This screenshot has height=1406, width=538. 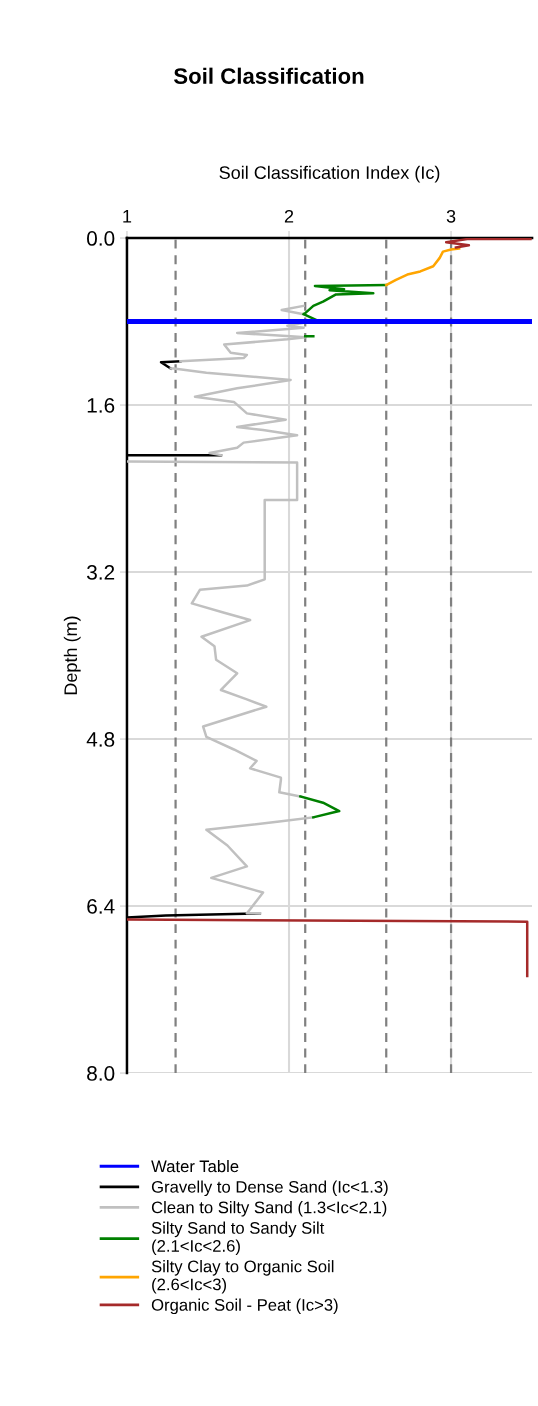 I want to click on y-tick-label: 8.0, so click(x=101, y=1073).